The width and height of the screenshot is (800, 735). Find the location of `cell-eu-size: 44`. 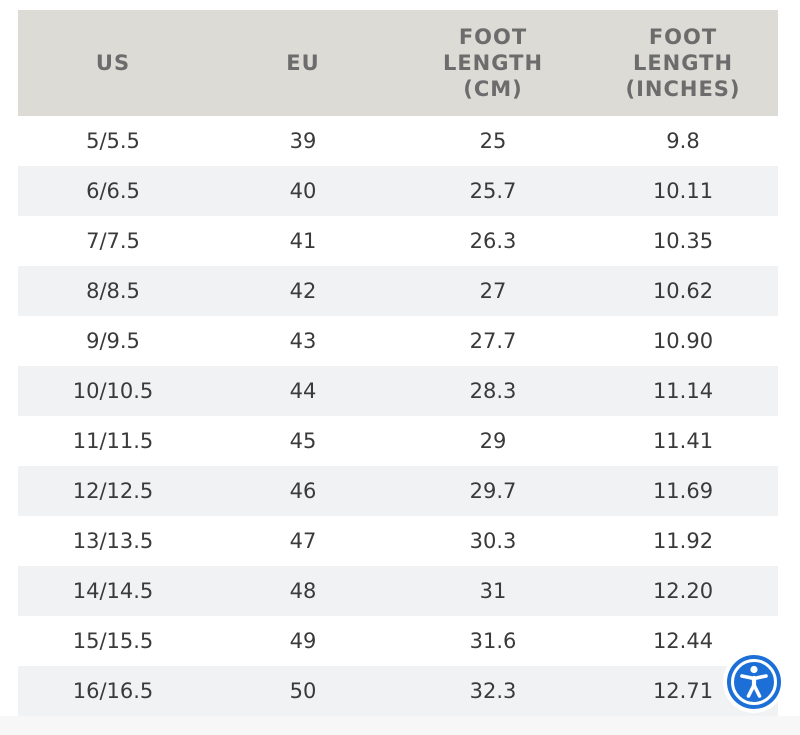

cell-eu-size: 44 is located at coordinates (303, 391).